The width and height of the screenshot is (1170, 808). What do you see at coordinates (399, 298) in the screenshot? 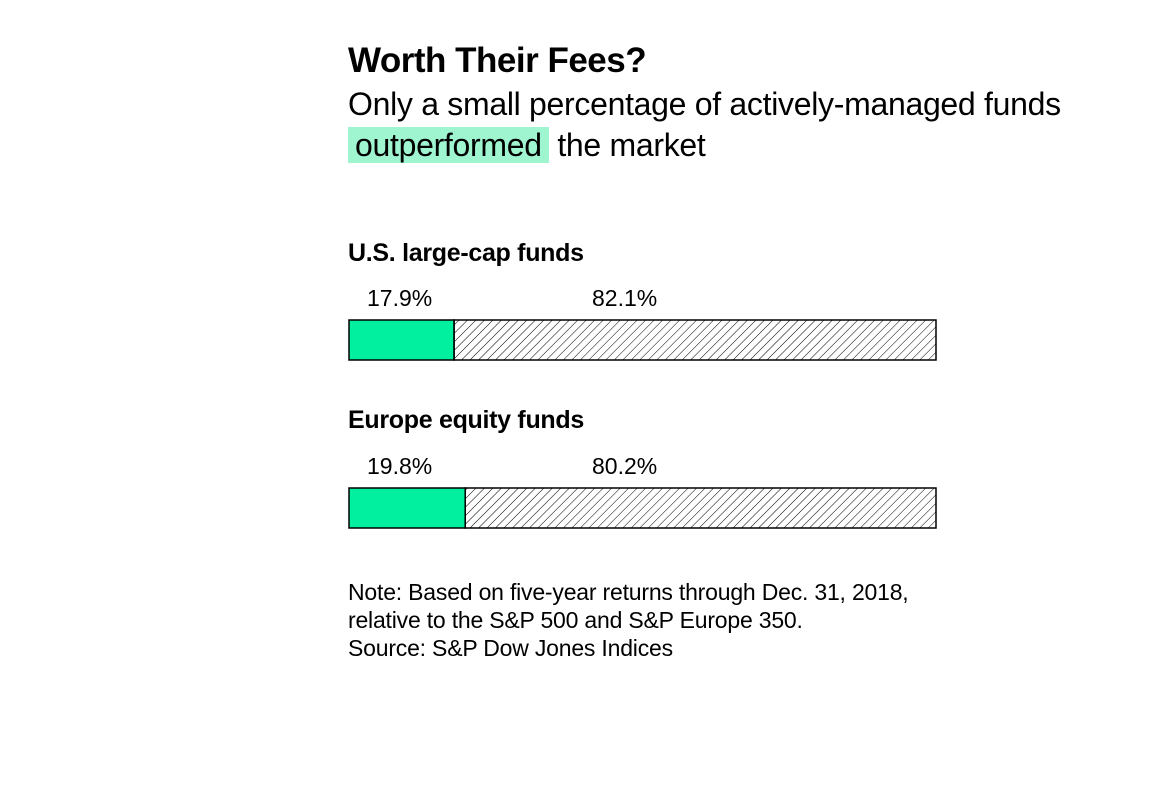
I see `label-outperformed: 17.9%` at bounding box center [399, 298].